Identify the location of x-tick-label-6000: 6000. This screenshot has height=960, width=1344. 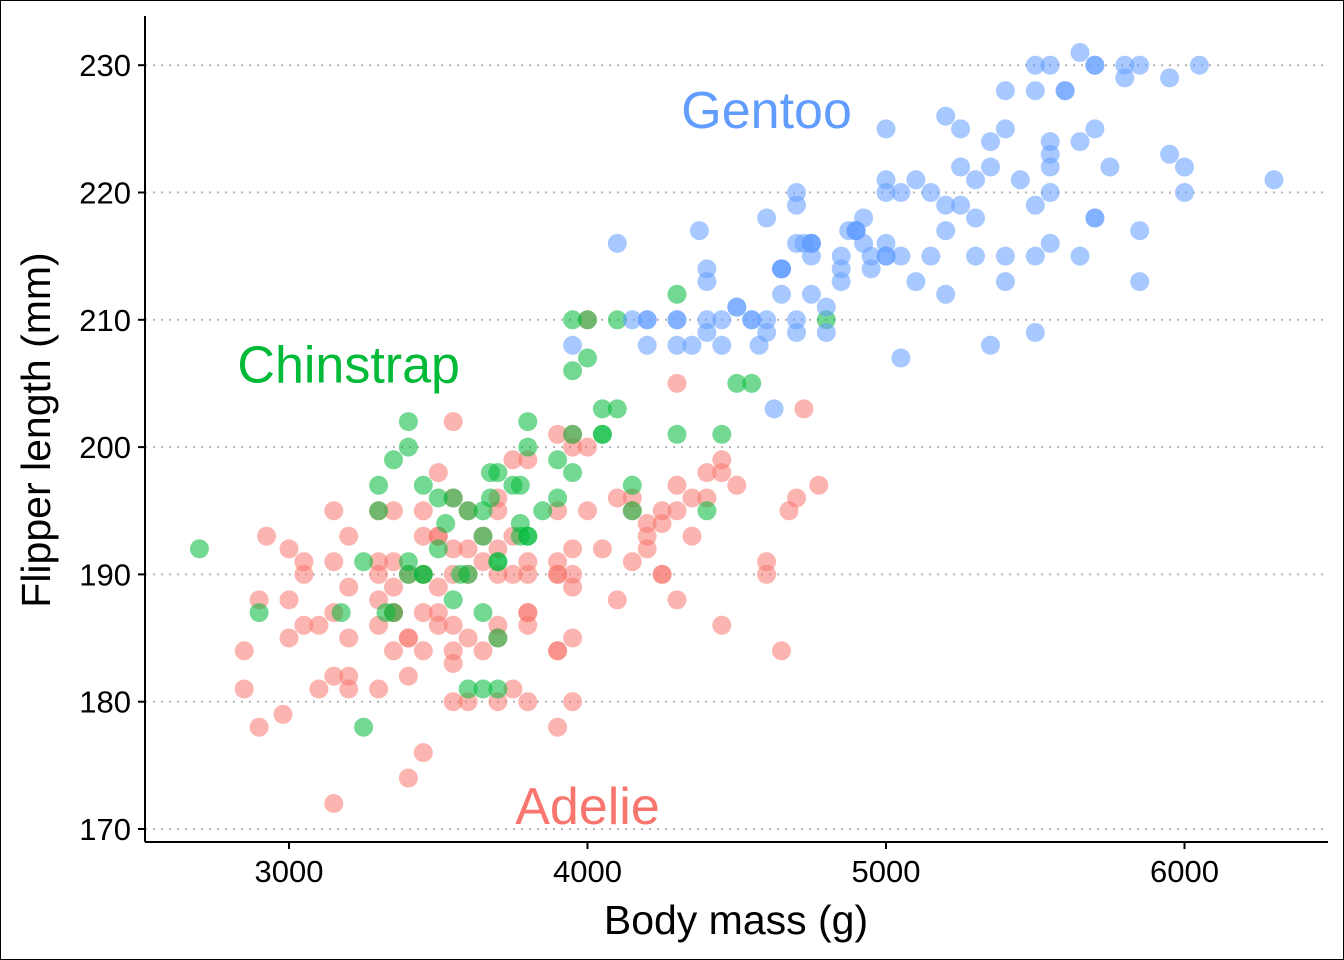
(1184, 871).